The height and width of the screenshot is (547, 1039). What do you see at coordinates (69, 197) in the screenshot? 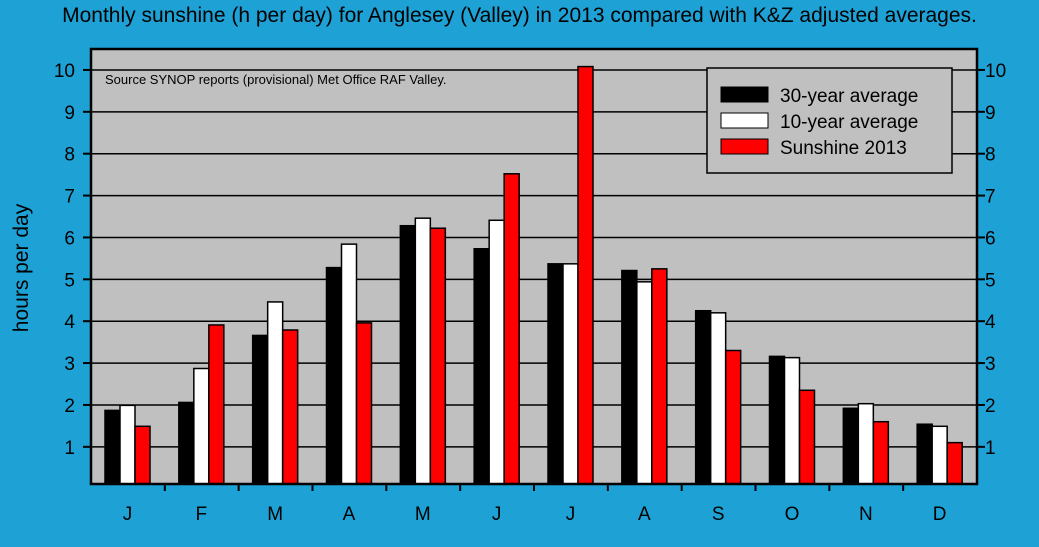
I see `y-tick-label: 7` at bounding box center [69, 197].